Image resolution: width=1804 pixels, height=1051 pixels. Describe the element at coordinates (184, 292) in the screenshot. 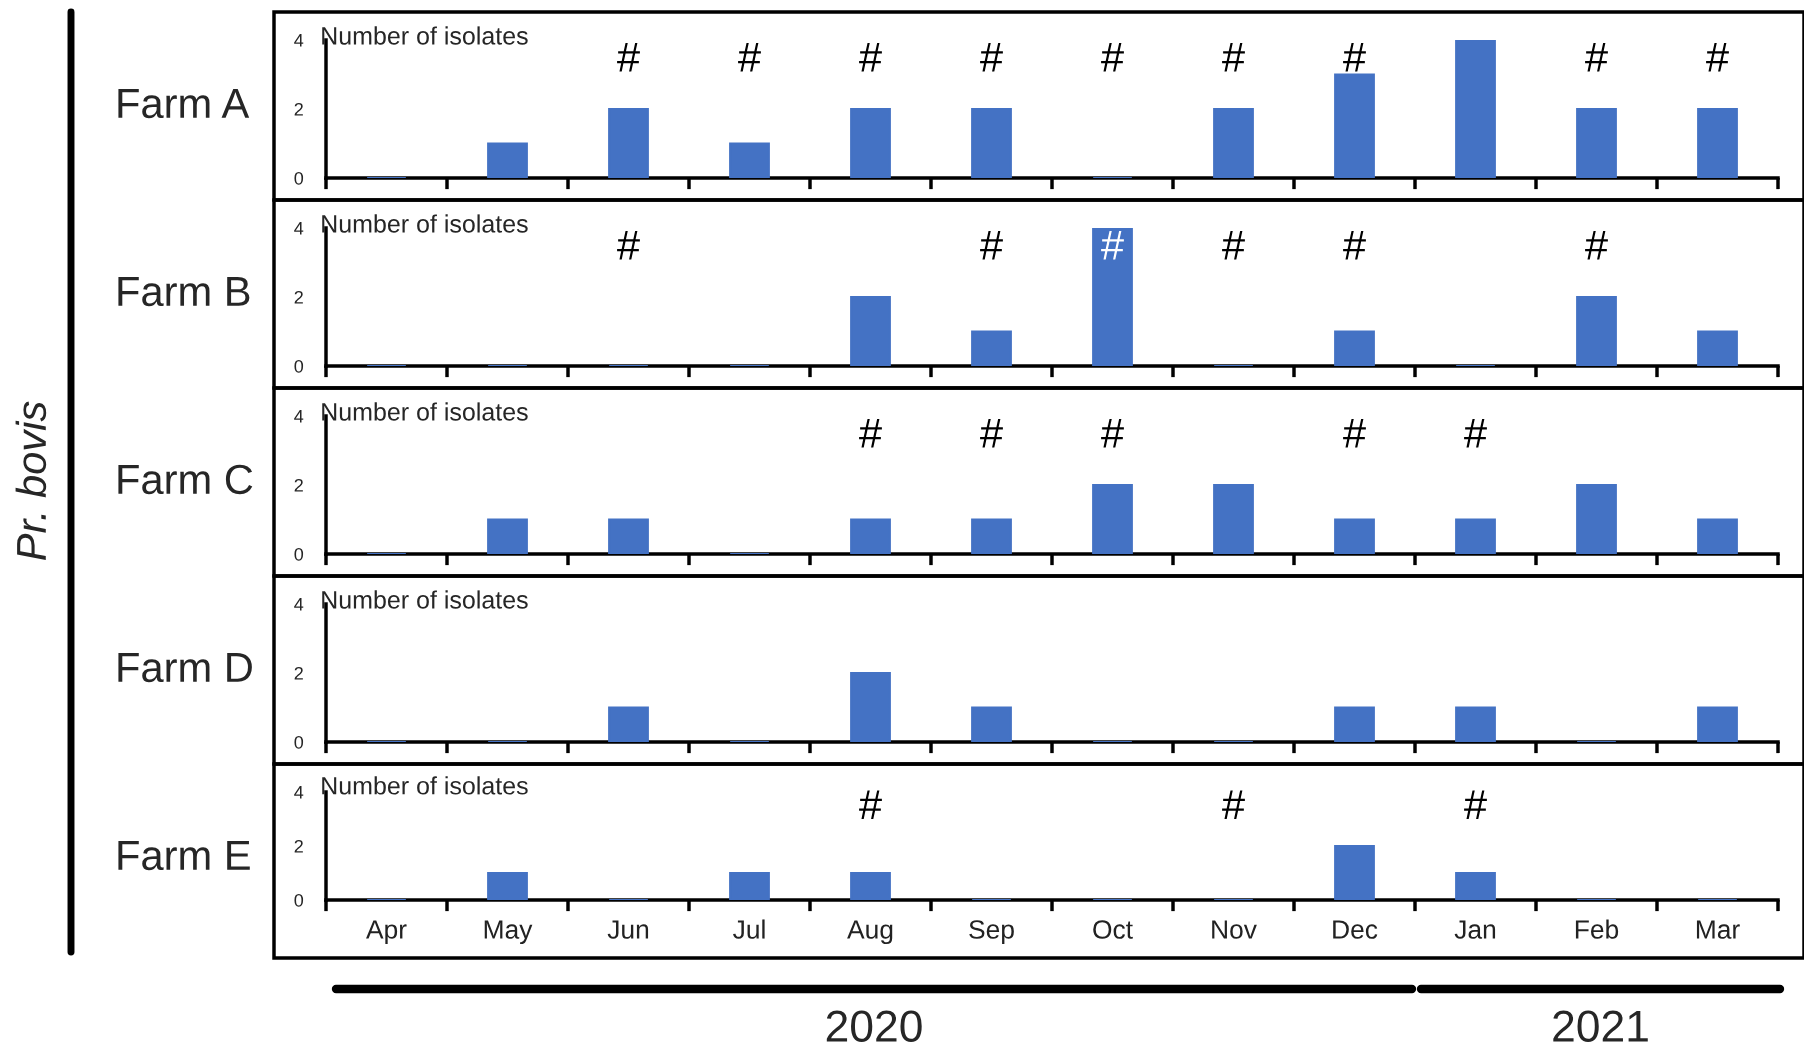

I see `text: Farm B` at that location.